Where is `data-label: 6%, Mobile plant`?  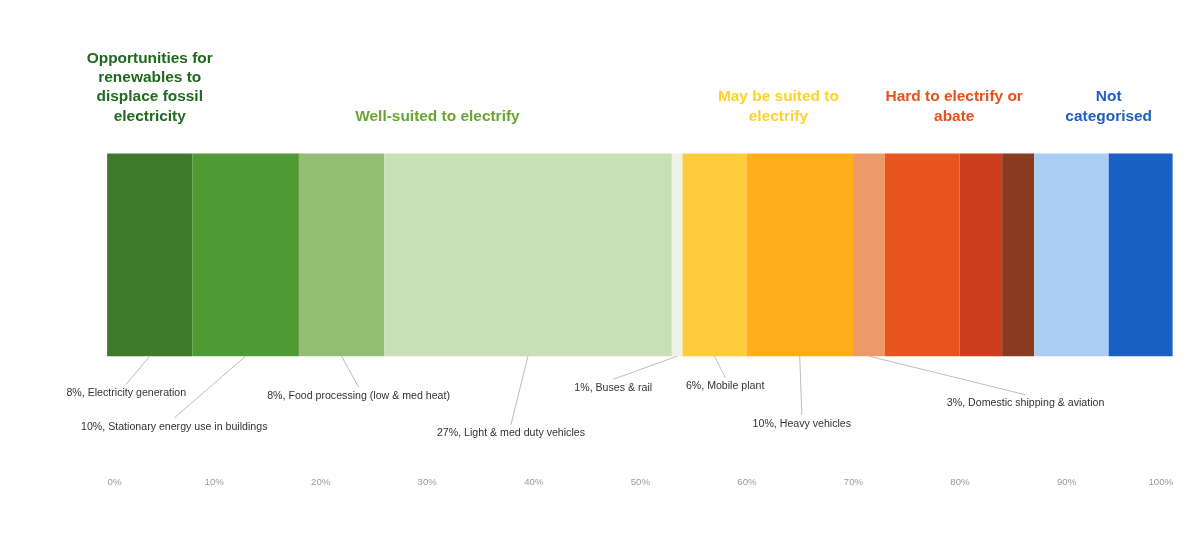 data-label: 6%, Mobile plant is located at coordinates (725, 384).